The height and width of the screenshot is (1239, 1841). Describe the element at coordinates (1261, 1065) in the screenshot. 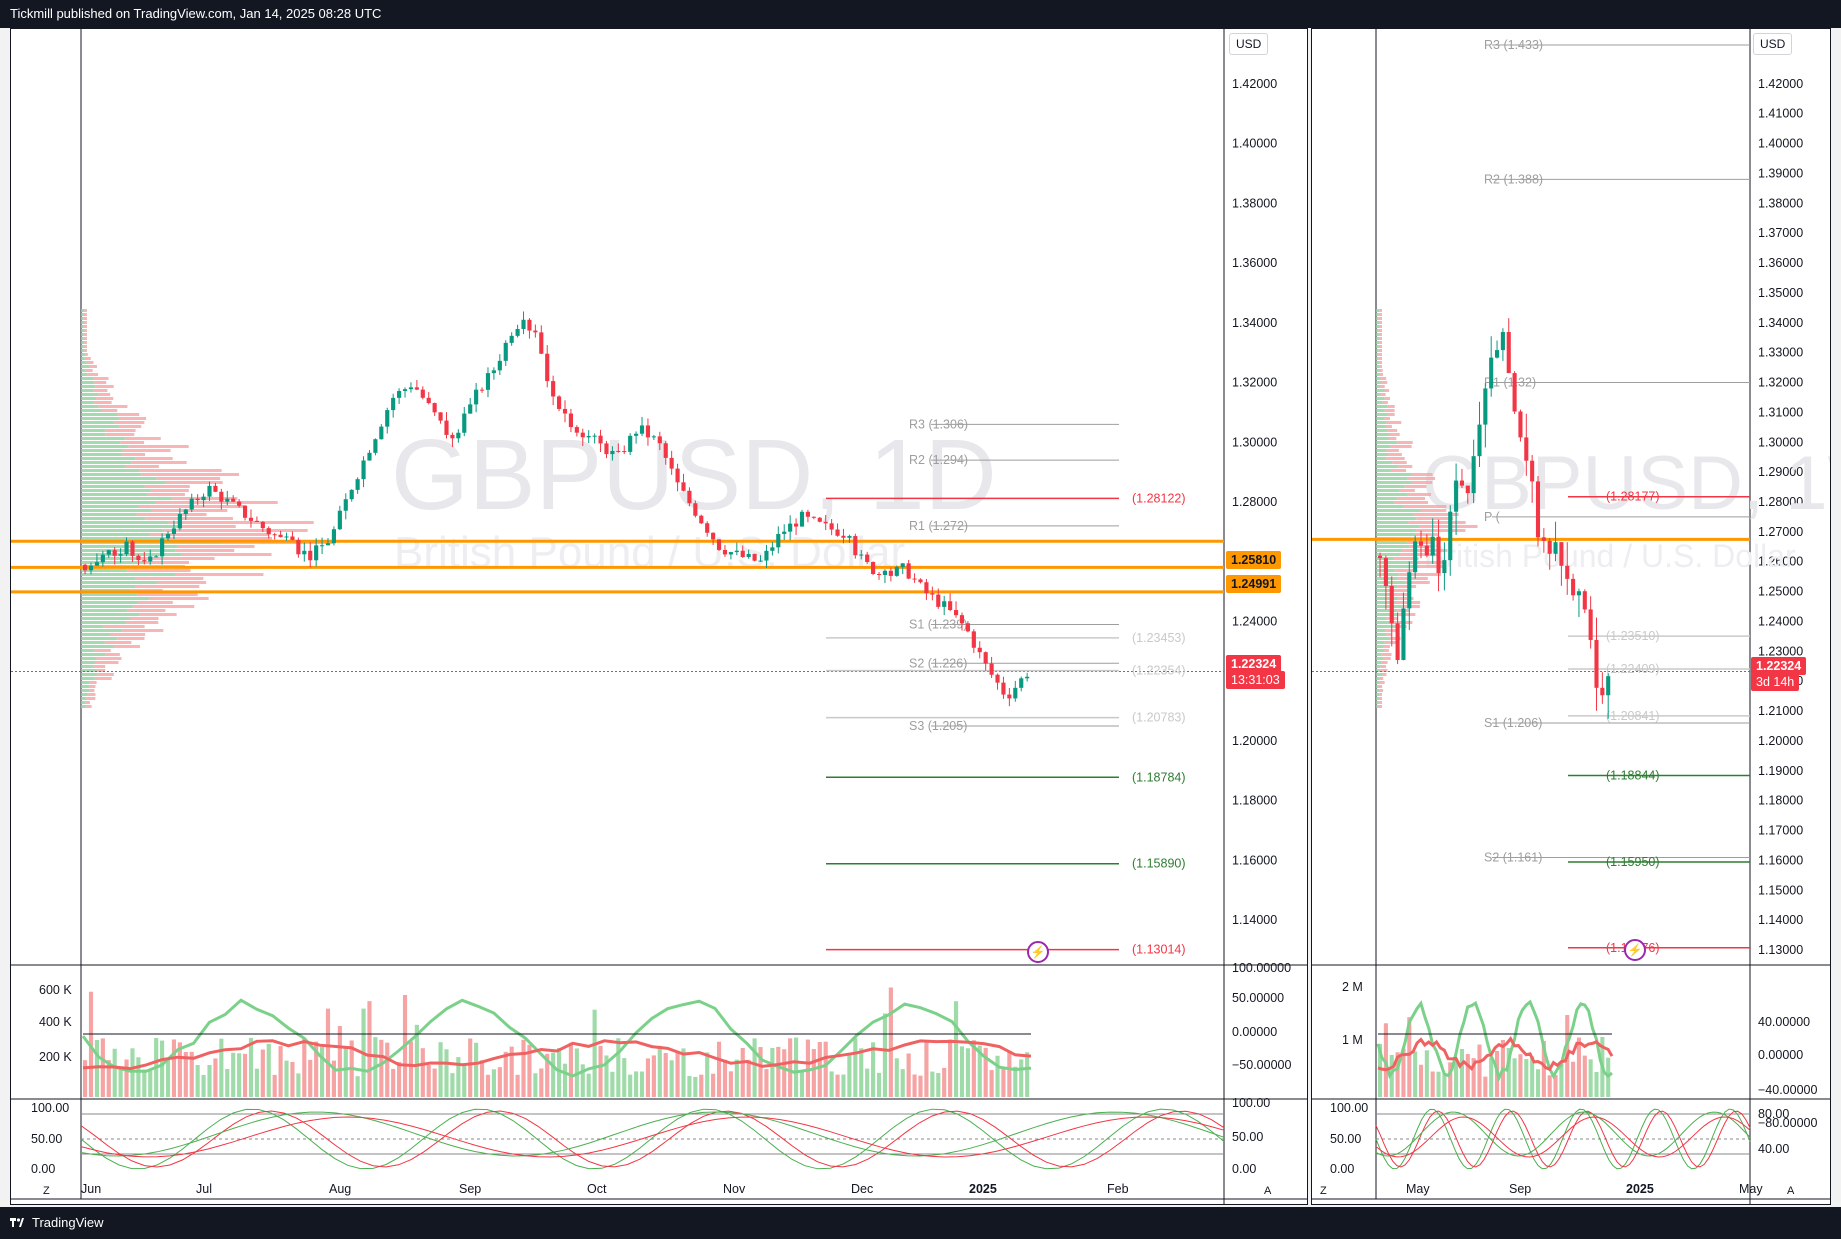

I see `oscillator-tick-label: −50.00000` at that location.